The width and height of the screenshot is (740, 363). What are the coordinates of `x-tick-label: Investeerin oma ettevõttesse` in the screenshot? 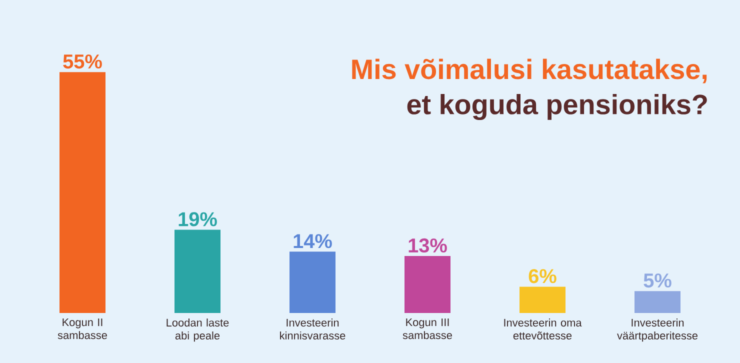 It's located at (543, 329).